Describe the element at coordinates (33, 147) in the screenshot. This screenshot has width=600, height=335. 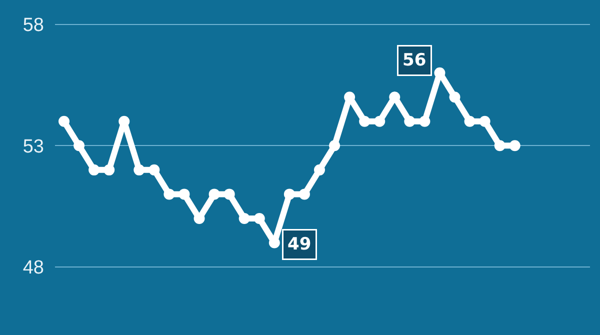
I see `y-tick-label: 53` at that location.